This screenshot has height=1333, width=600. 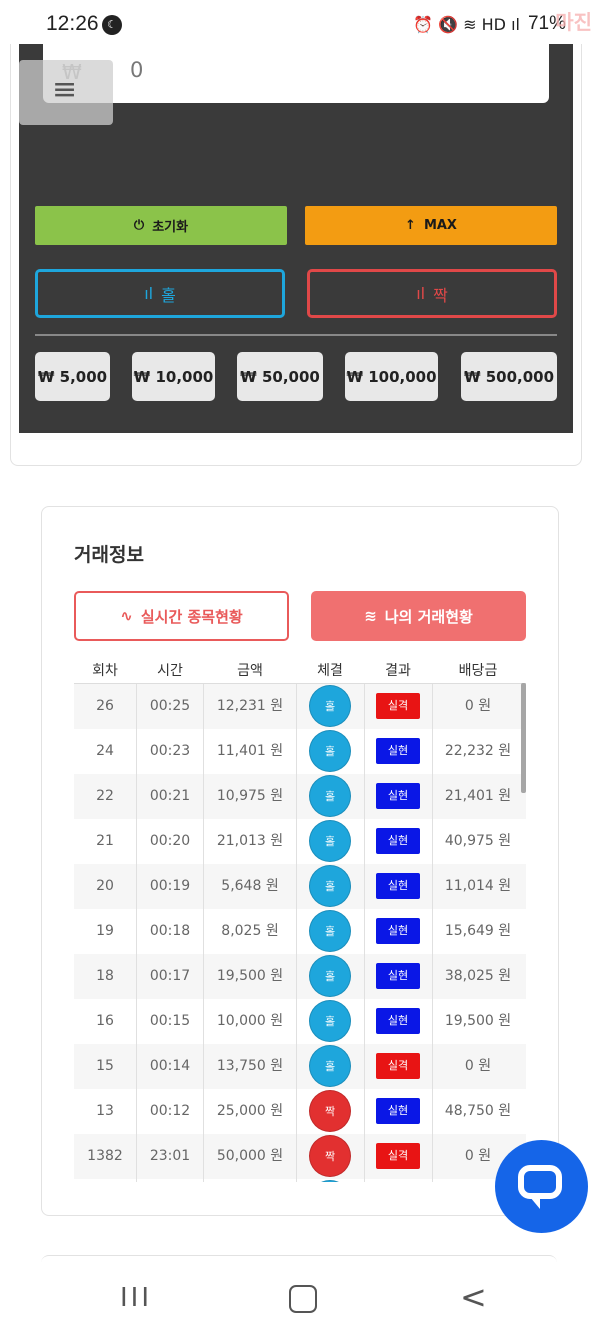 What do you see at coordinates (250, 671) in the screenshot?
I see `column-header: 금액` at bounding box center [250, 671].